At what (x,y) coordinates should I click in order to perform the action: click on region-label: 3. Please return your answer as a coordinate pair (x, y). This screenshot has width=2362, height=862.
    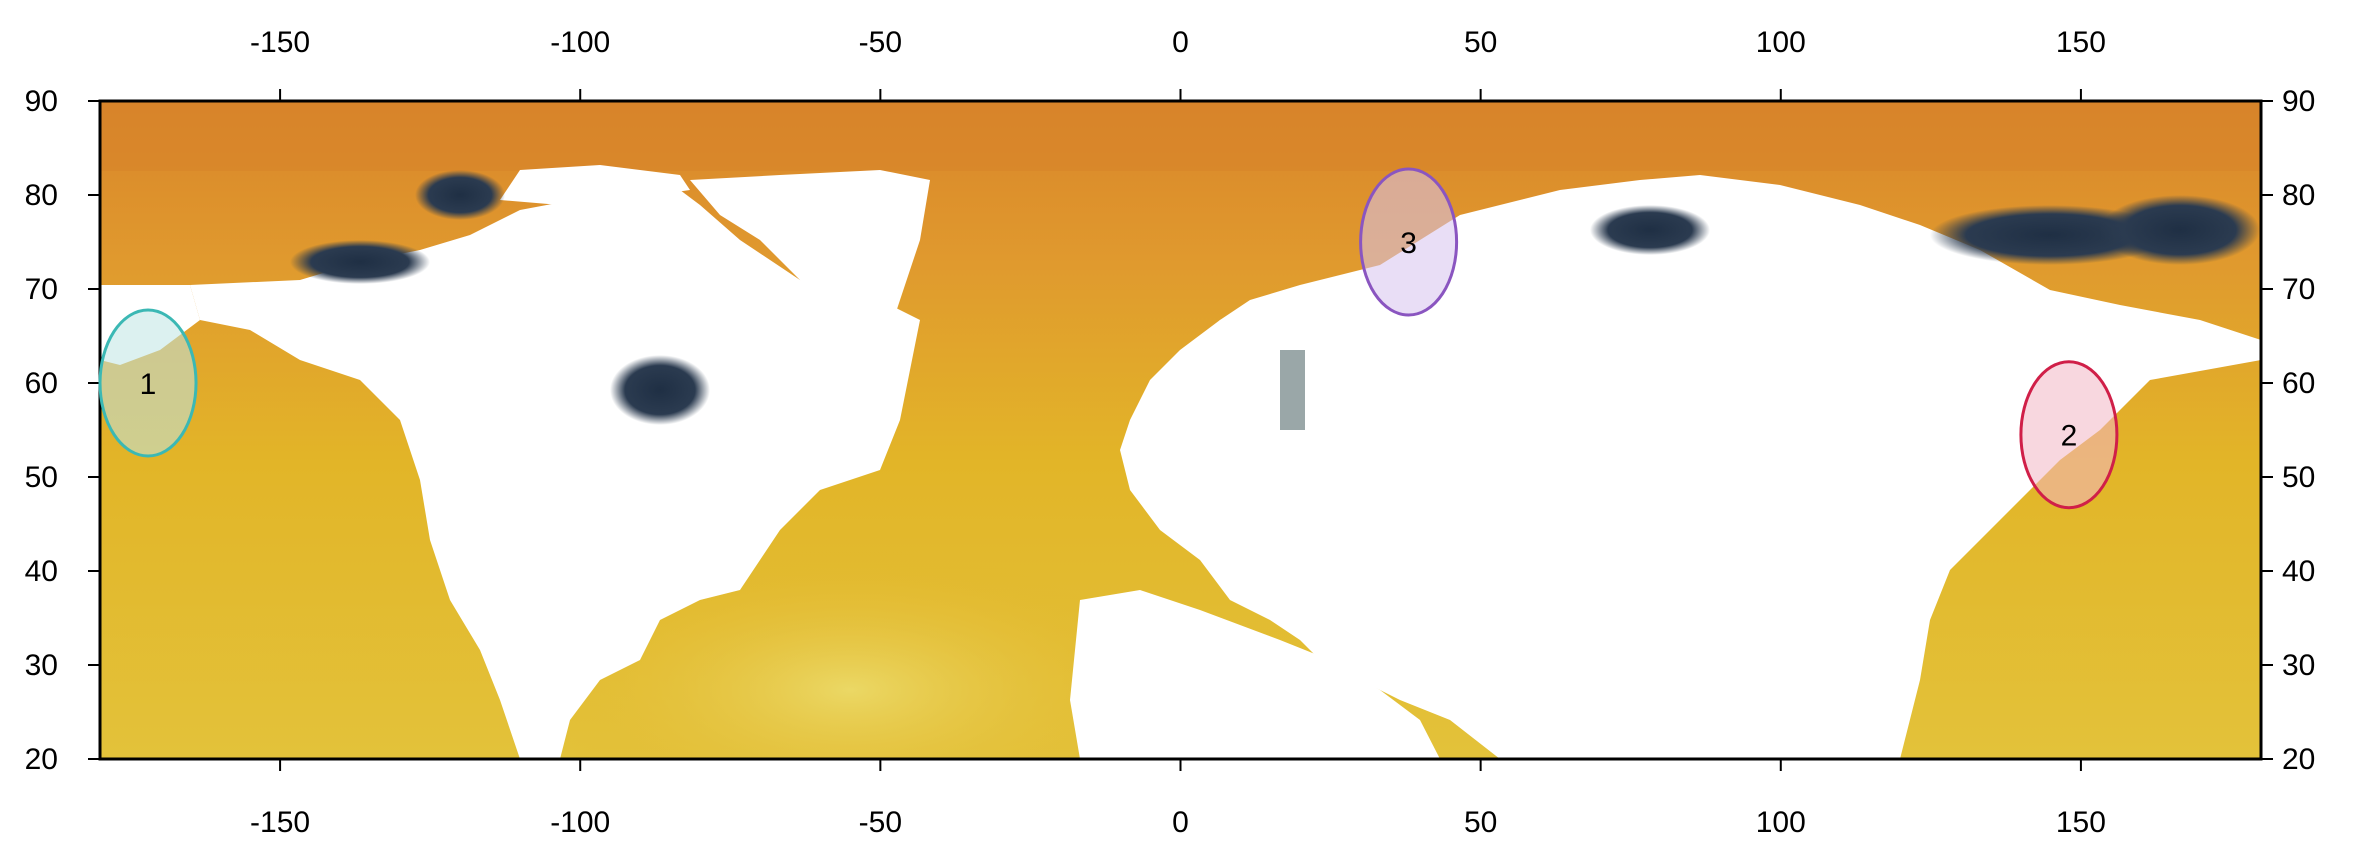
    Looking at the image, I should click on (1408, 243).